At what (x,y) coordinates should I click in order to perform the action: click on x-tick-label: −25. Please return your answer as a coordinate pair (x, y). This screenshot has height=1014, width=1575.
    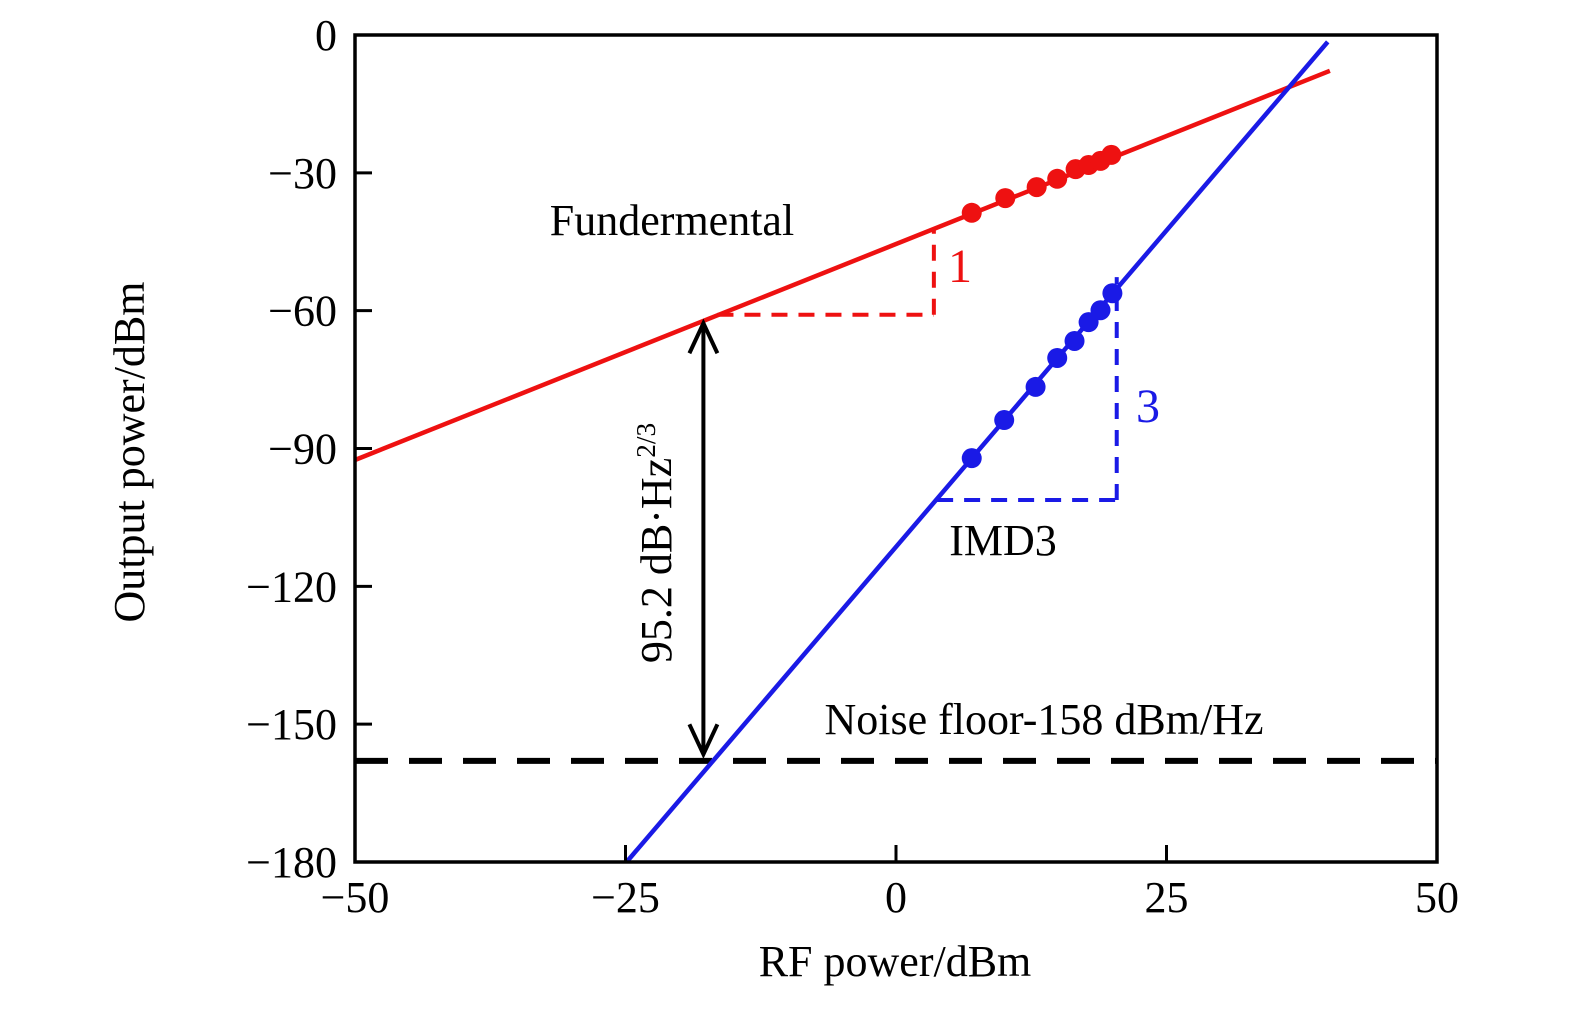
    Looking at the image, I should click on (625, 897).